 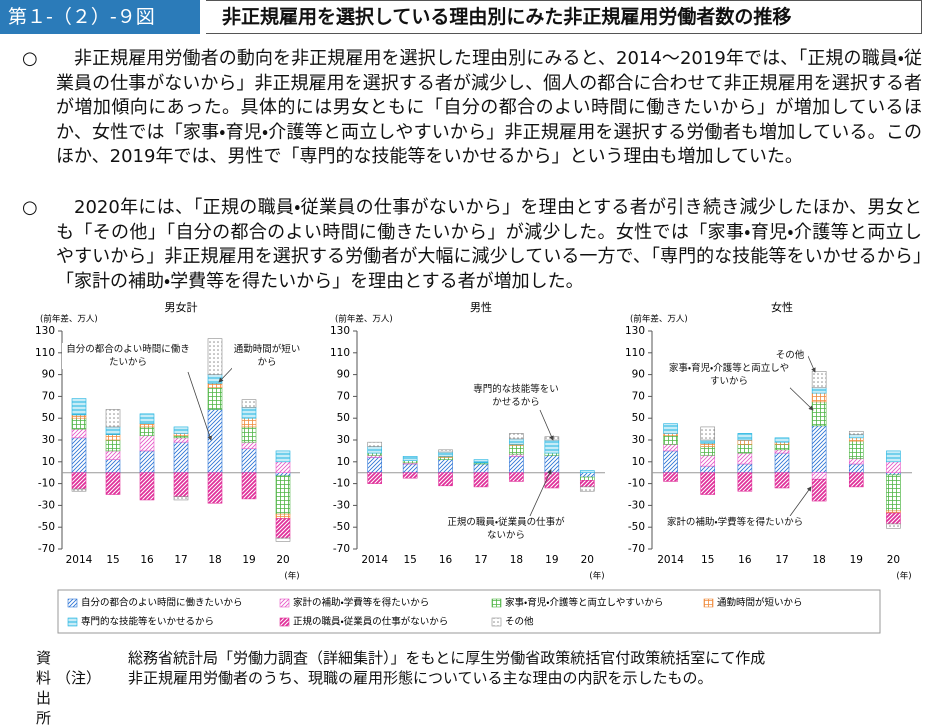 What do you see at coordinates (519, 622) in the screenshot?
I see `legend-label: その他` at bounding box center [519, 622].